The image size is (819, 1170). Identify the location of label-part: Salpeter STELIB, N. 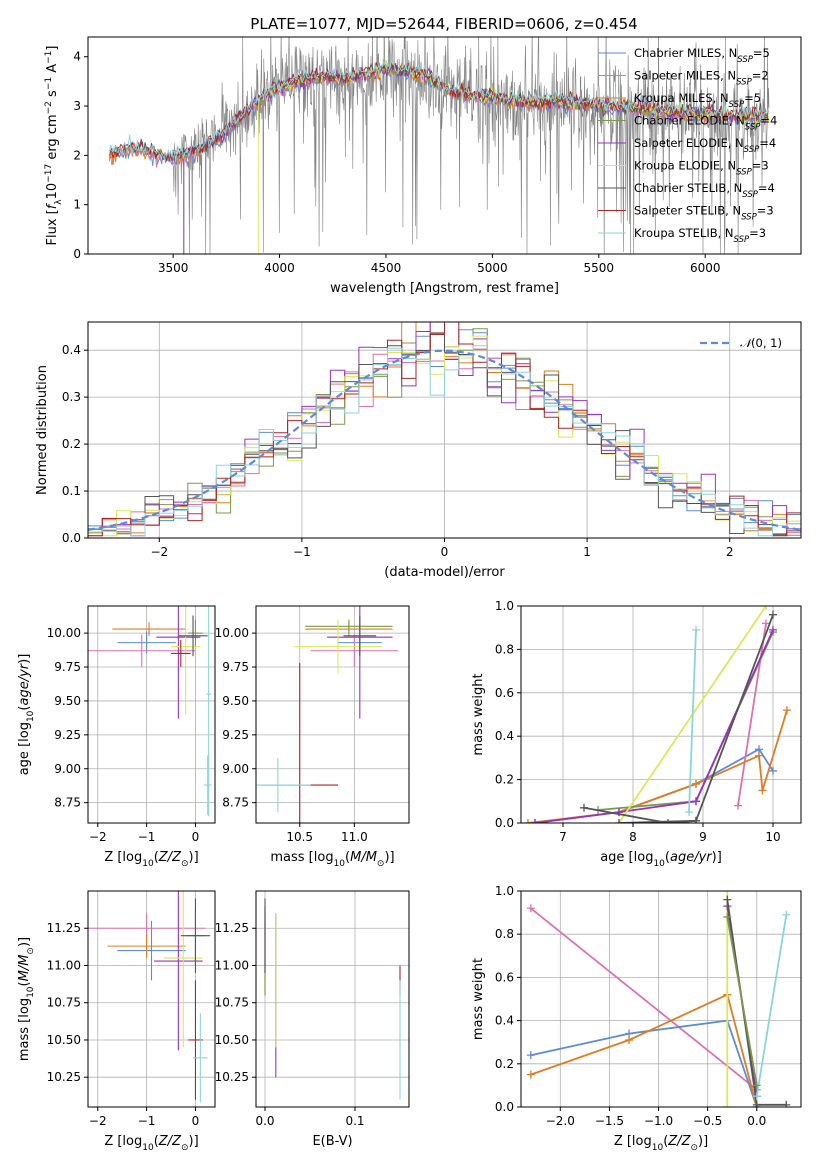
(687, 211).